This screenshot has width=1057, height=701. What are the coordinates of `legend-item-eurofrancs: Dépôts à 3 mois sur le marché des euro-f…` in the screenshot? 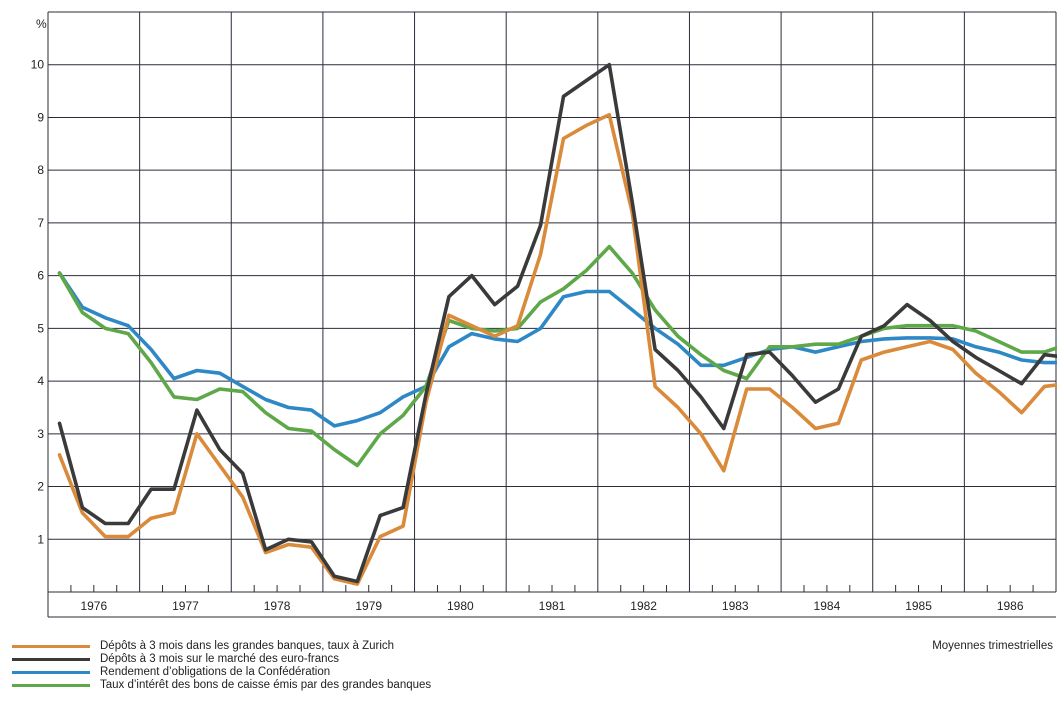 It's located at (221, 659).